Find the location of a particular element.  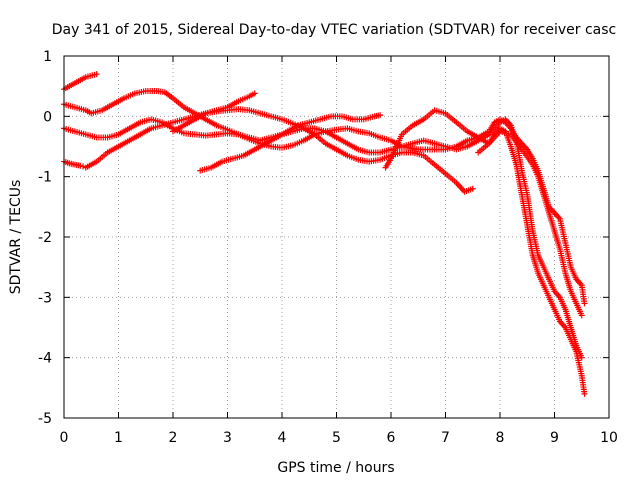

x-tick-label: 6 is located at coordinates (391, 438).